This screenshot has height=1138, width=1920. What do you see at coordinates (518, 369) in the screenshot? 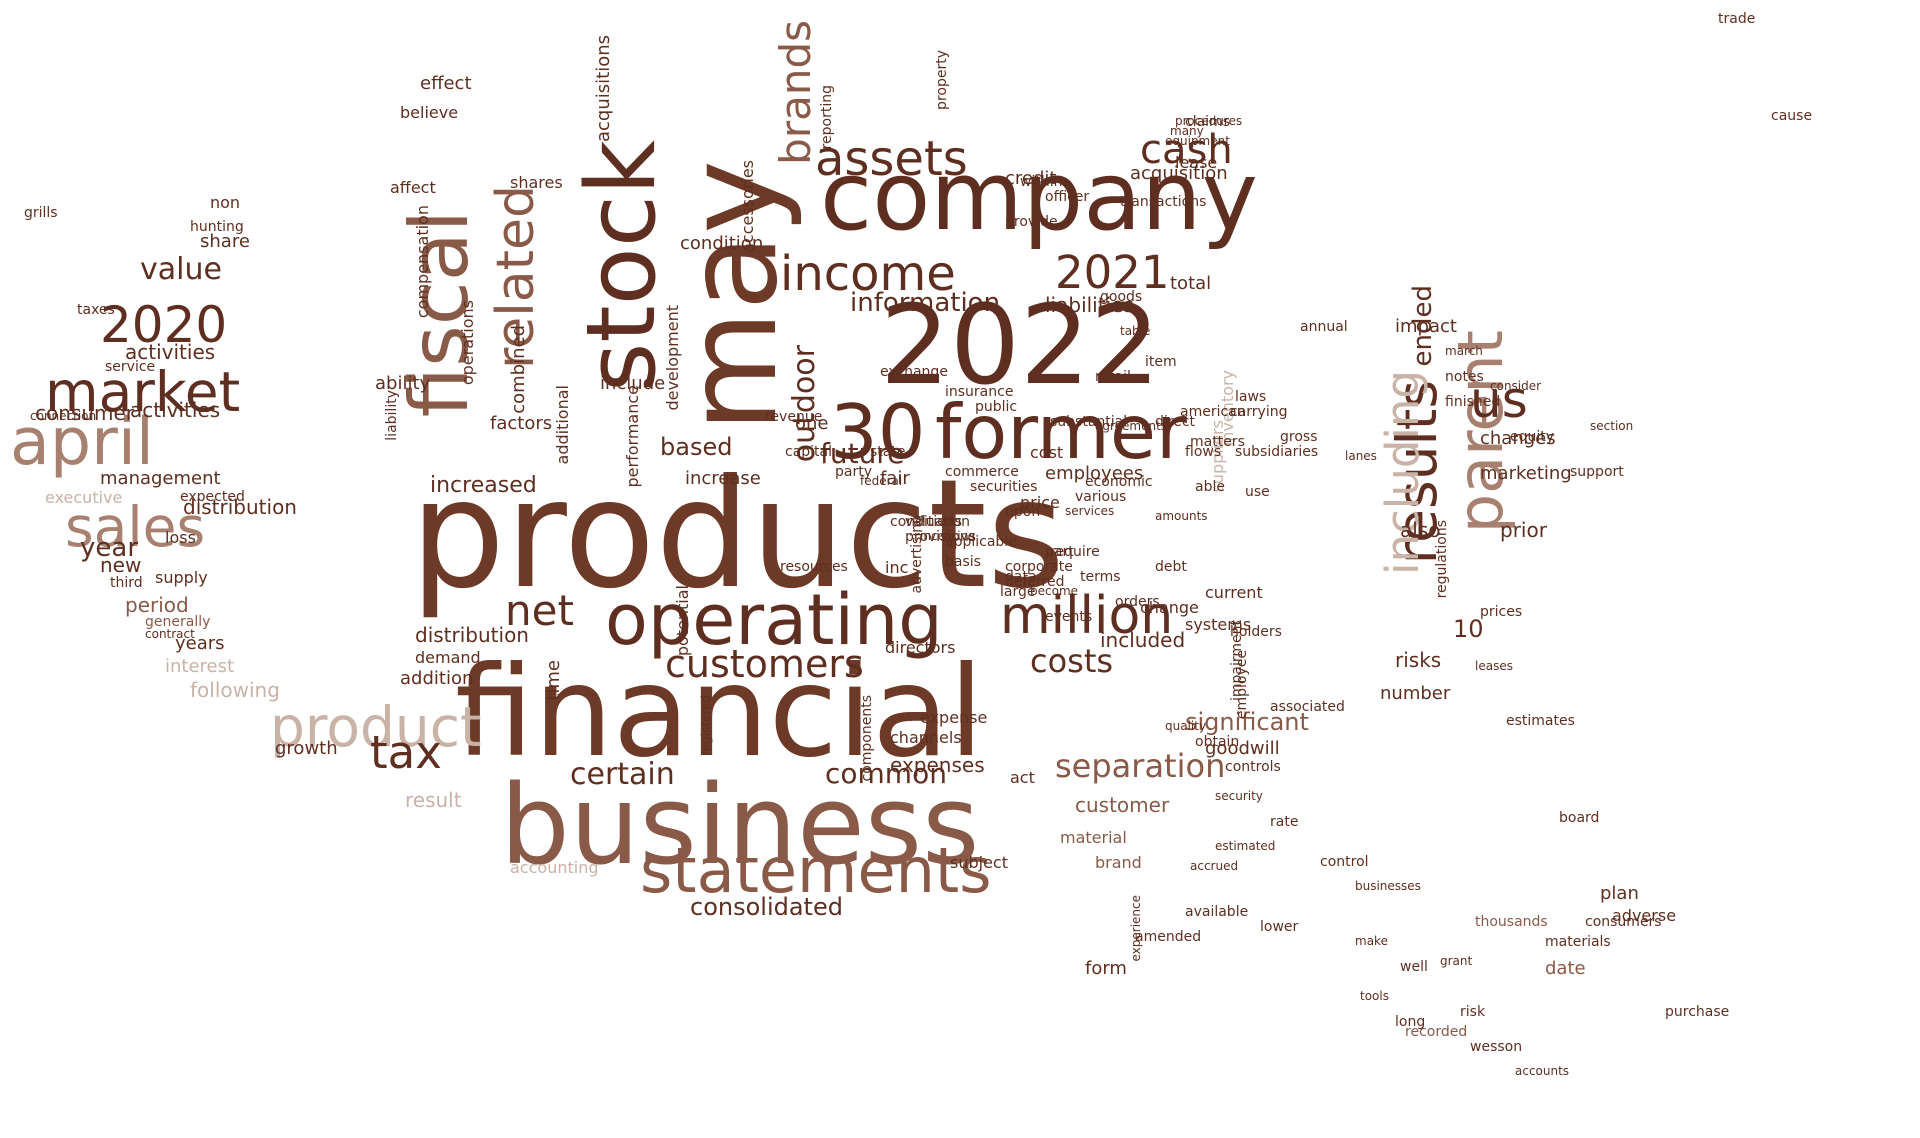
I see `word-combined: combined` at bounding box center [518, 369].